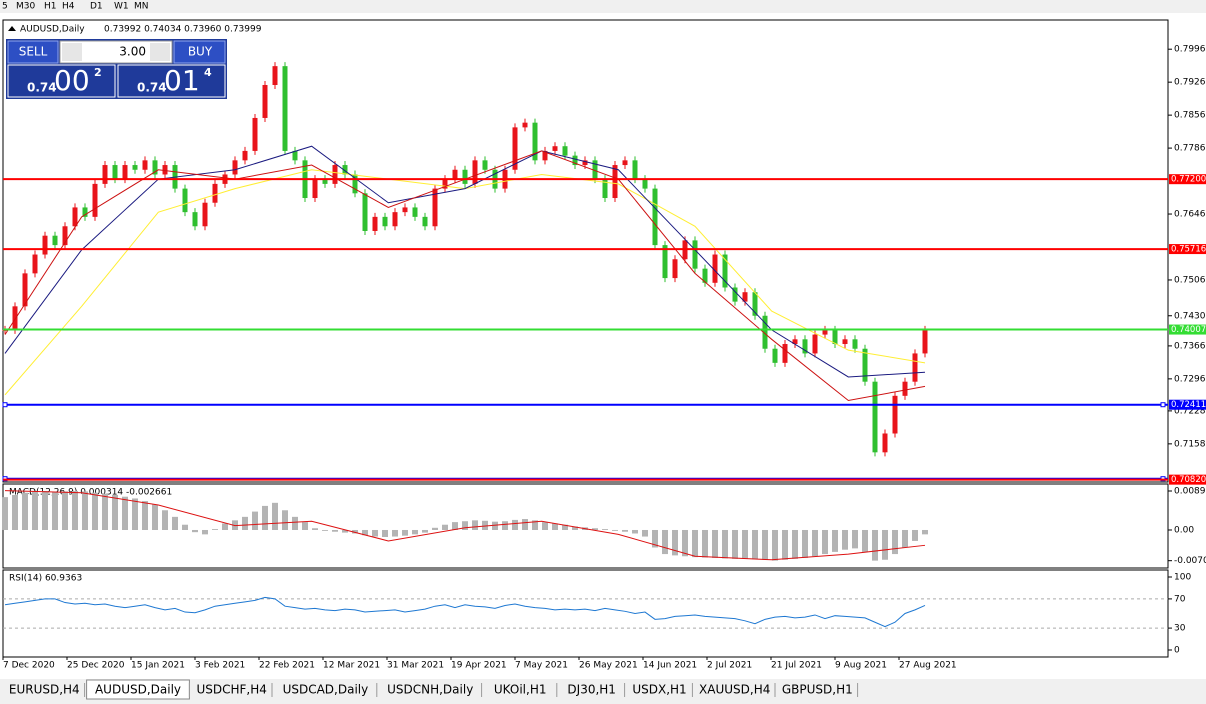 The width and height of the screenshot is (1206, 704). I want to click on timeframe: H1, so click(50, 7).